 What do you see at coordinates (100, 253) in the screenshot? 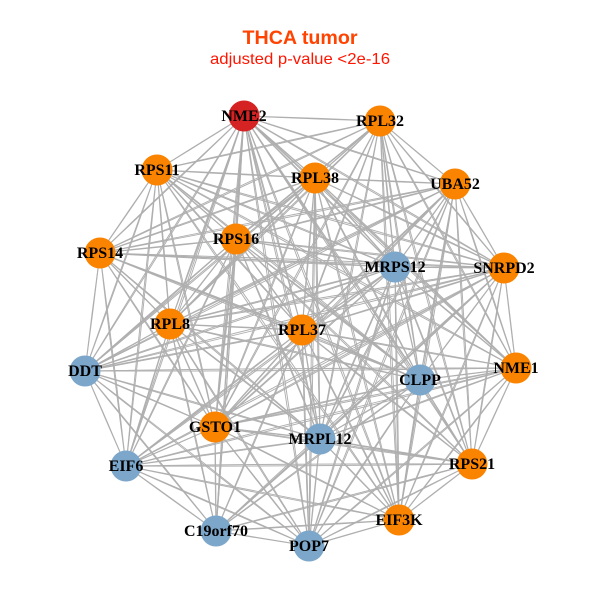
I see `svg-text: RPS14` at bounding box center [100, 253].